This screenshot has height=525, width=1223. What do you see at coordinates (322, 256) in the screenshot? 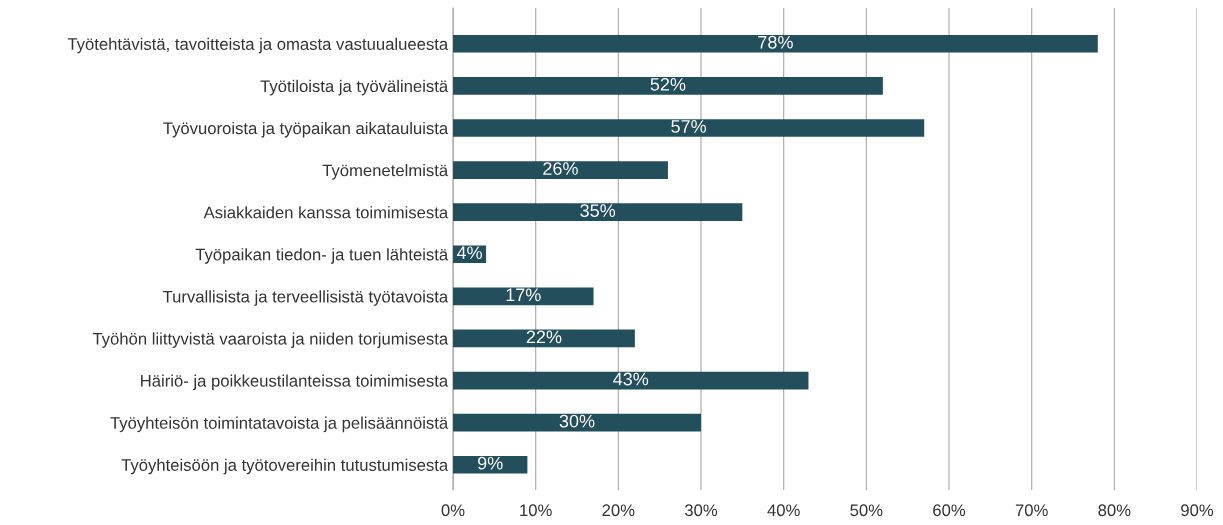
I see `y-tick-label: Työpaikan tiedon- ja tuen lähteistä` at bounding box center [322, 256].